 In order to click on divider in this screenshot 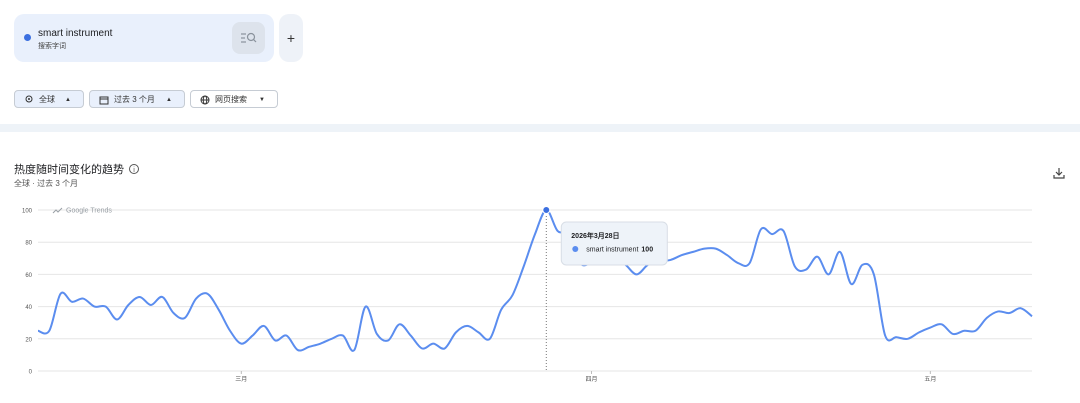, I will do `click(540, 128)`.